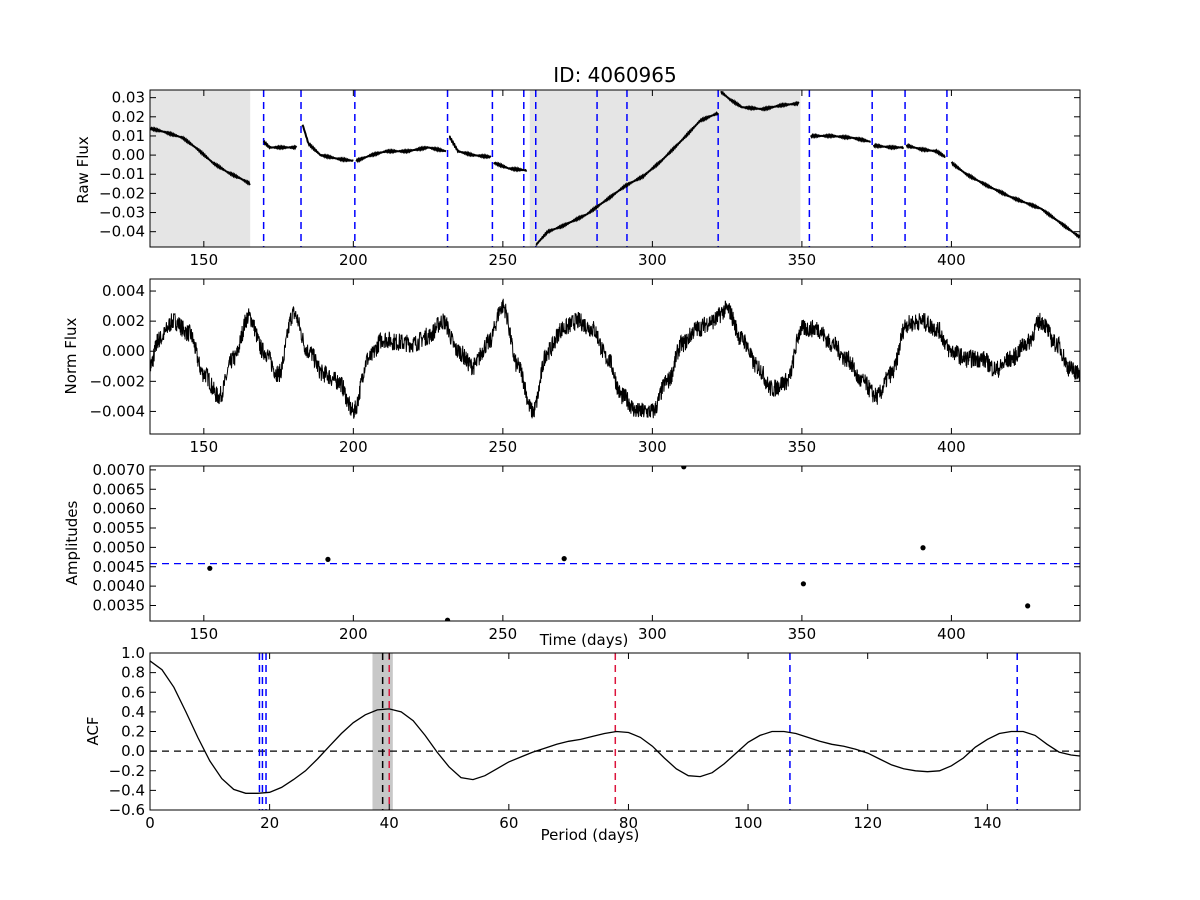  What do you see at coordinates (503, 260) in the screenshot?
I see `raw-flux-xtick-label: 250` at bounding box center [503, 260].